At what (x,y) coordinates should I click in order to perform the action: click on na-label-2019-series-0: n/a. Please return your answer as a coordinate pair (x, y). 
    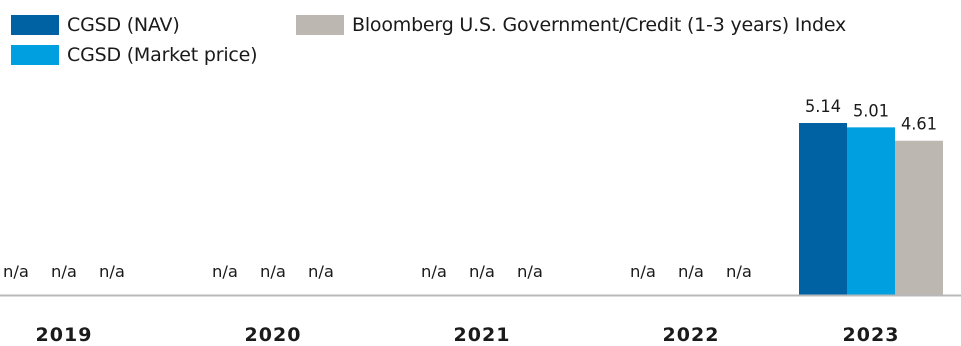
    Looking at the image, I should click on (16, 271).